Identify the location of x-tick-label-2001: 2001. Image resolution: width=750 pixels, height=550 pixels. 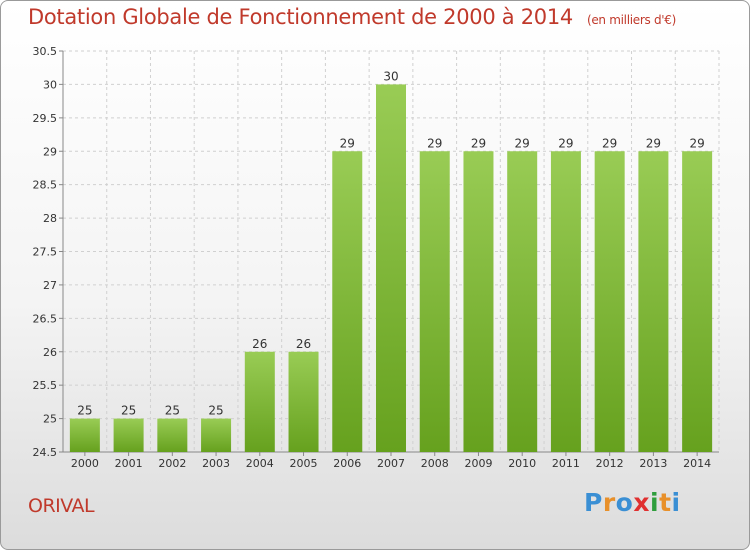
(129, 463).